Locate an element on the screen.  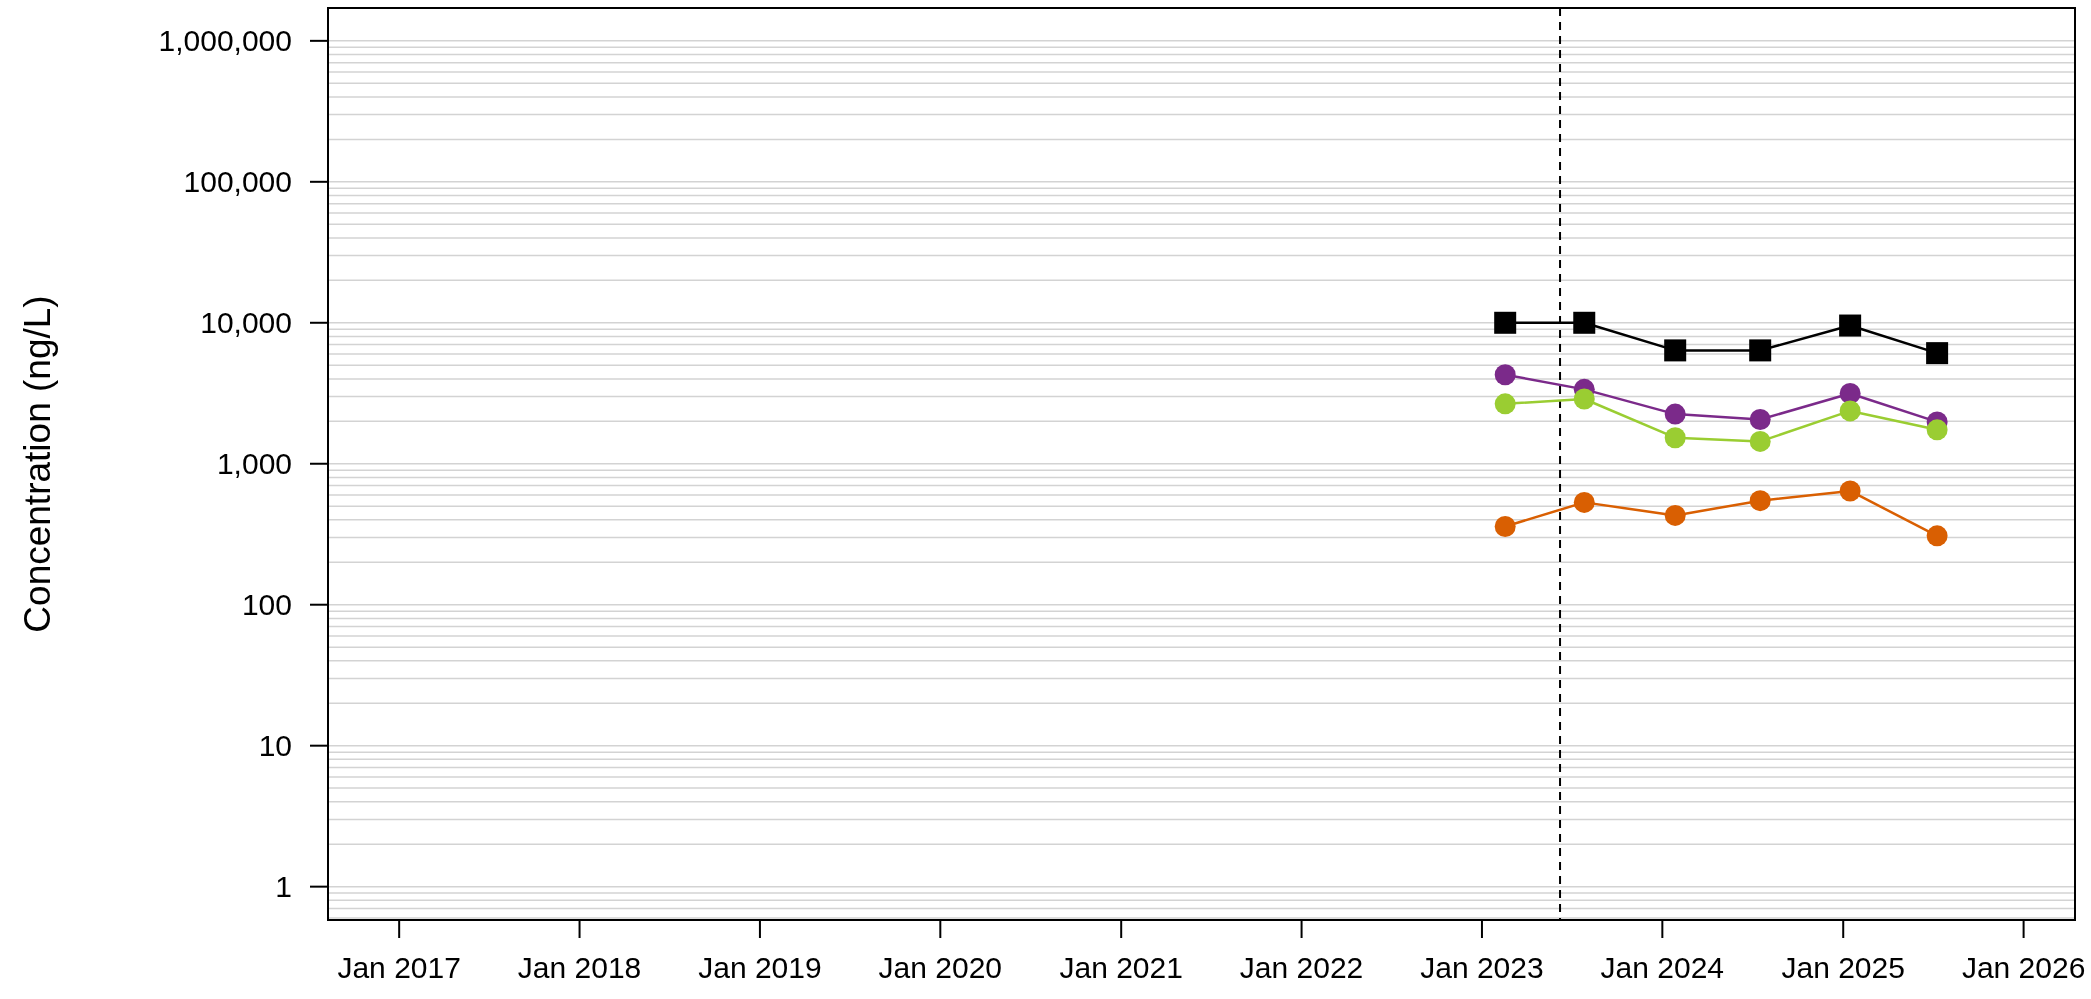
x-tick-label: Jan 2022 is located at coordinates (1301, 967).